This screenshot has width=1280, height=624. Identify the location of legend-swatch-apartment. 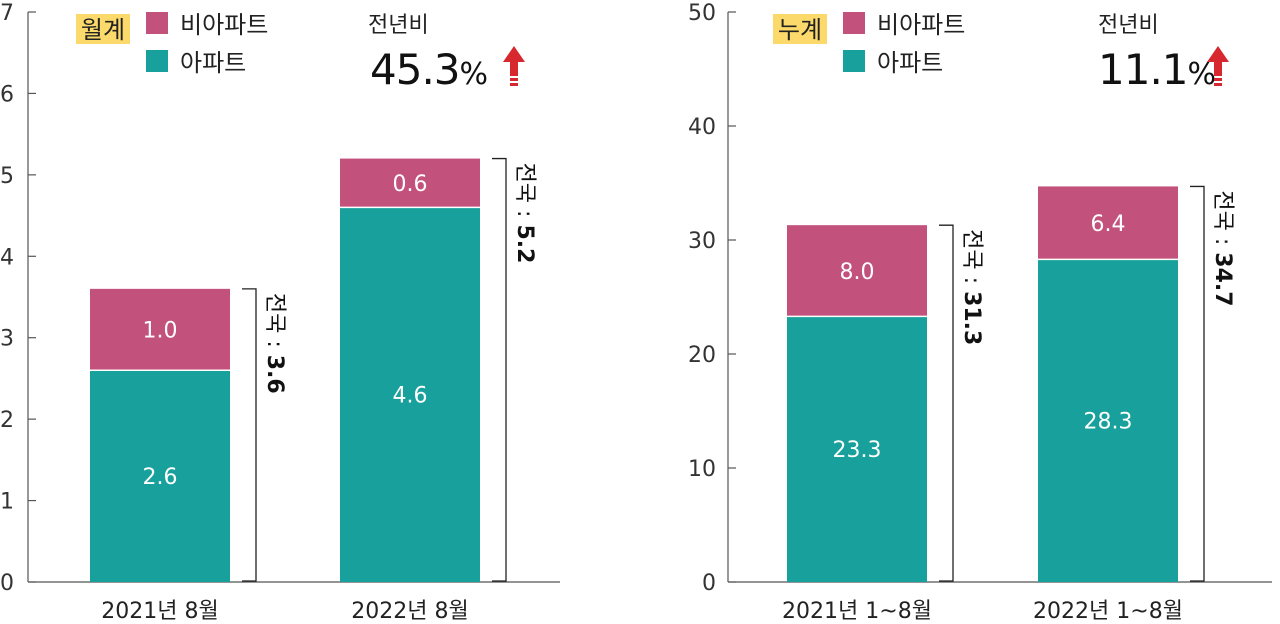
(157, 61).